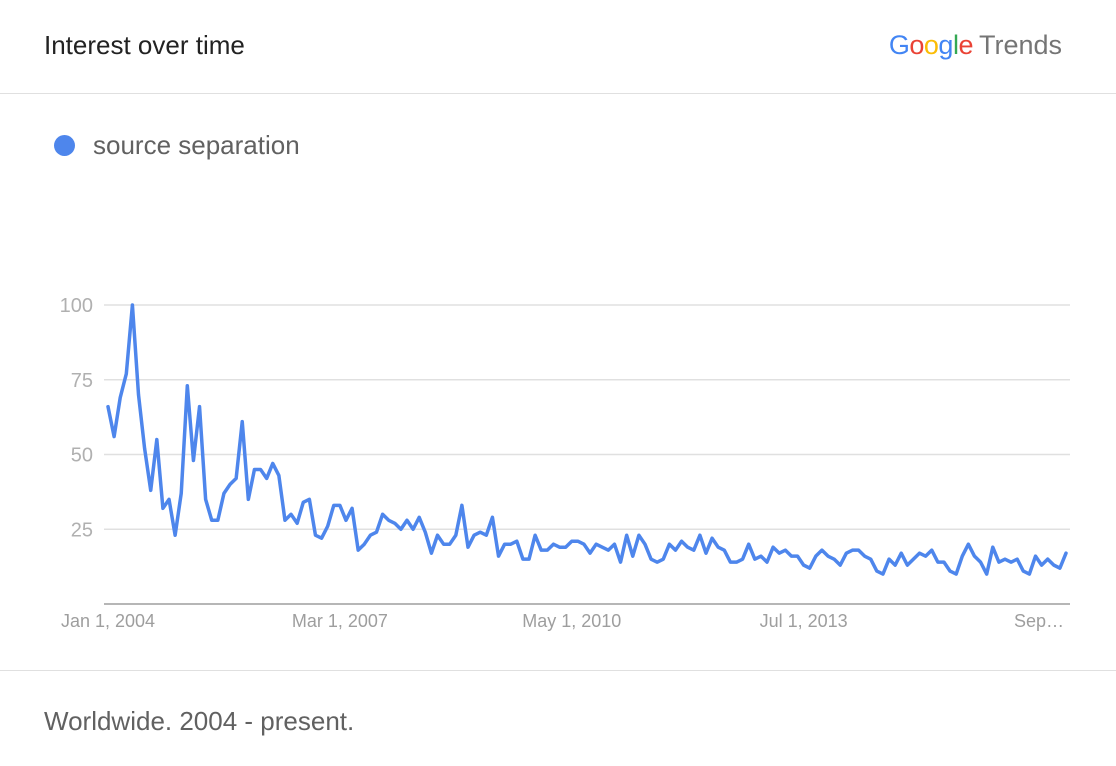 This screenshot has height=766, width=1116. I want to click on x-tick-label: May 1, 2010, so click(571, 621).